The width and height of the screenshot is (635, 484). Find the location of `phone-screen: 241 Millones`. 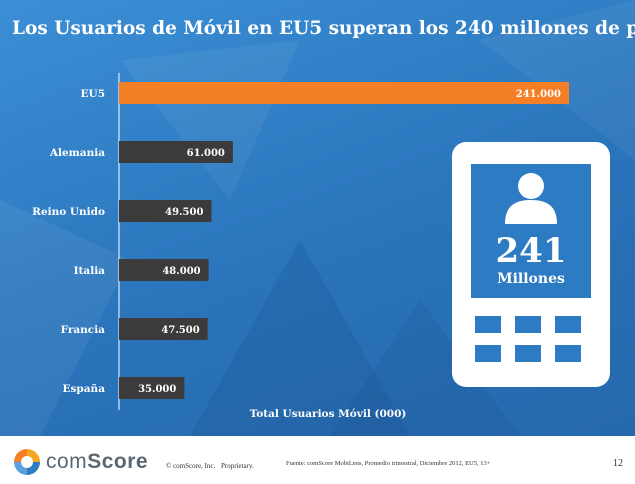

phone-screen: 241 Millones is located at coordinates (531, 231).